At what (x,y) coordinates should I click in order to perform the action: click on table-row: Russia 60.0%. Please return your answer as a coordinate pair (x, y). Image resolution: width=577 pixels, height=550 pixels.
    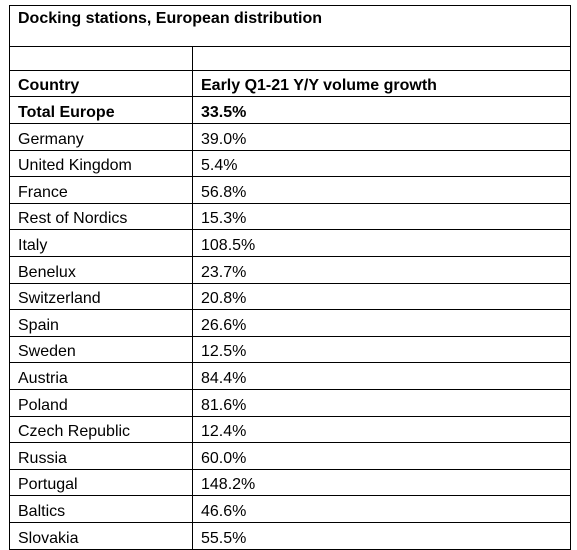
    Looking at the image, I should click on (290, 456).